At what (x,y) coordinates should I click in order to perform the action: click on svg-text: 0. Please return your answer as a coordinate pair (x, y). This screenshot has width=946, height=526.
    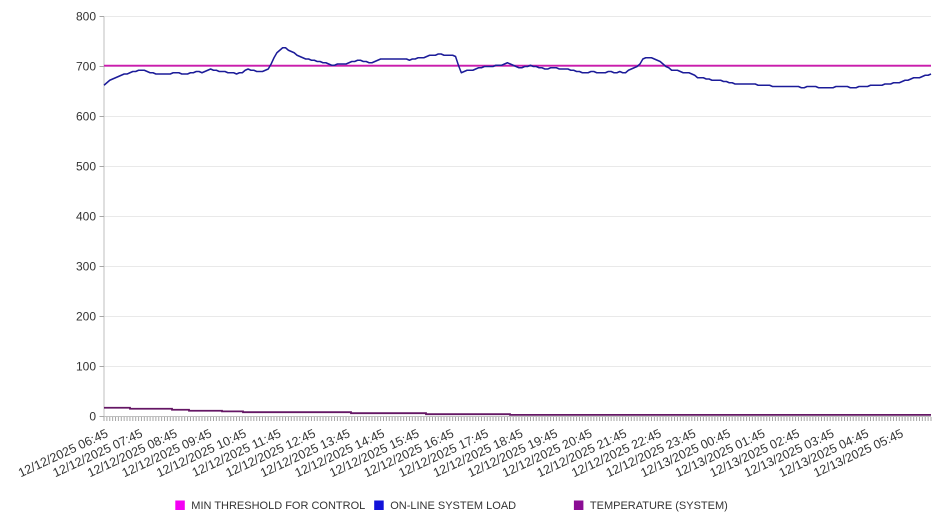
    Looking at the image, I should click on (92, 417).